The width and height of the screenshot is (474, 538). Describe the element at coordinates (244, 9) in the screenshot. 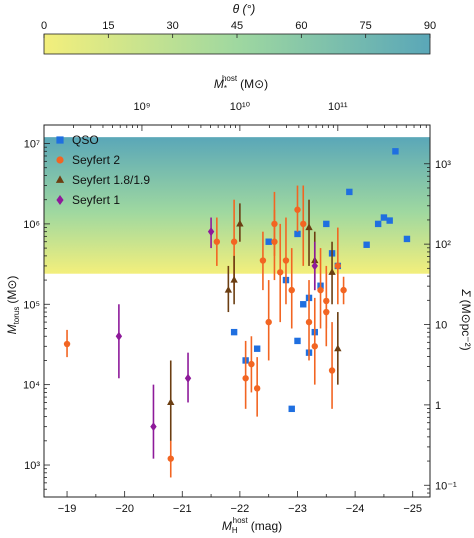

I see `colorbar-label: θ (°)` at that location.